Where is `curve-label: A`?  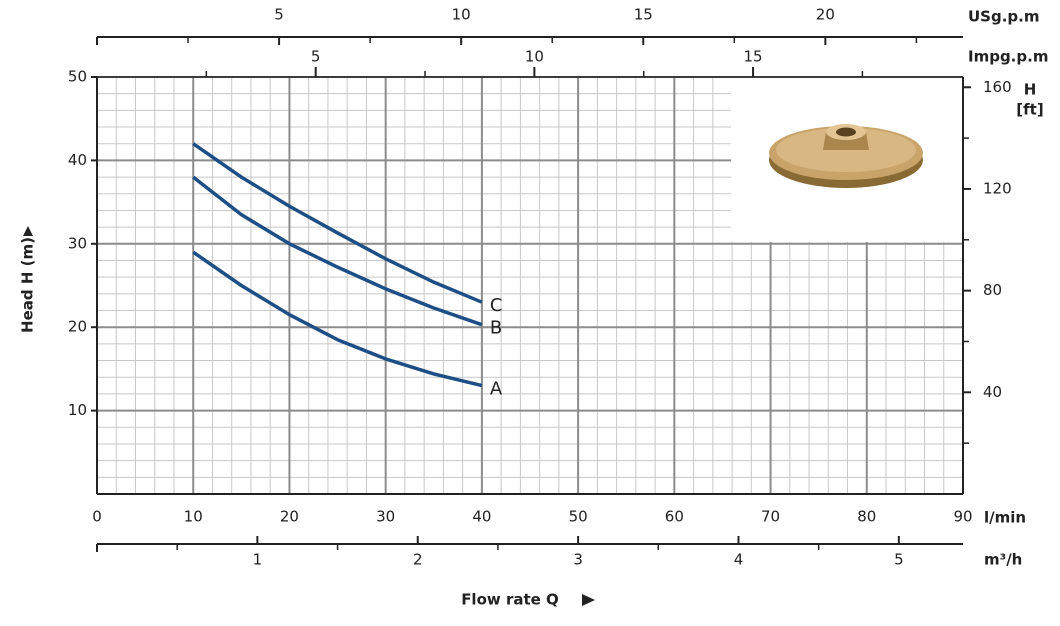 curve-label: A is located at coordinates (496, 389).